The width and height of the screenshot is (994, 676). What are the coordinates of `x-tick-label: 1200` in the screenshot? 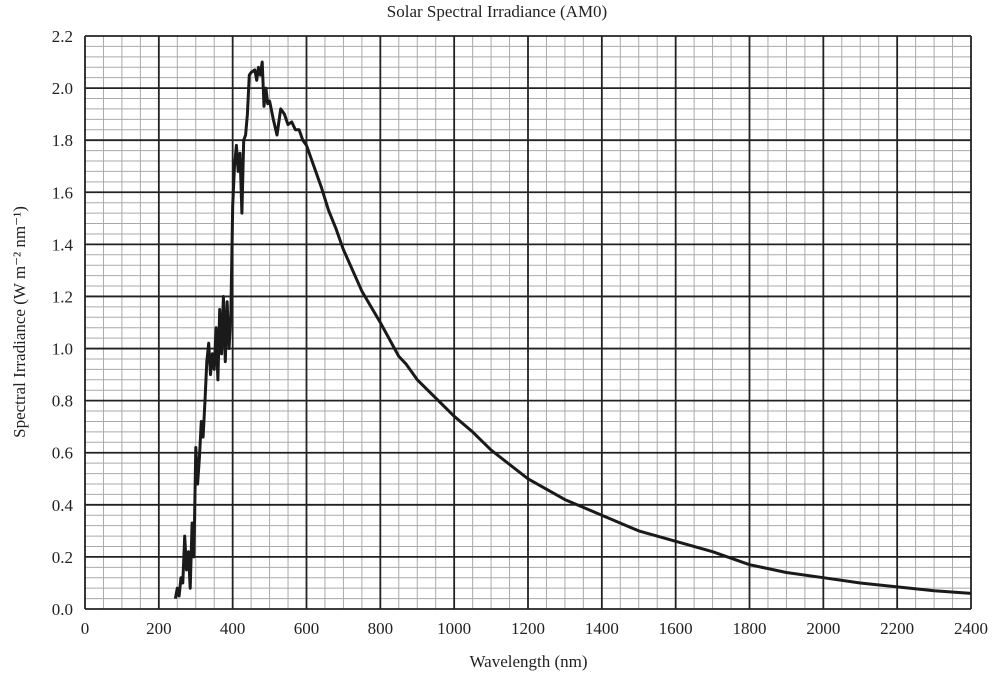 It's located at (528, 628).